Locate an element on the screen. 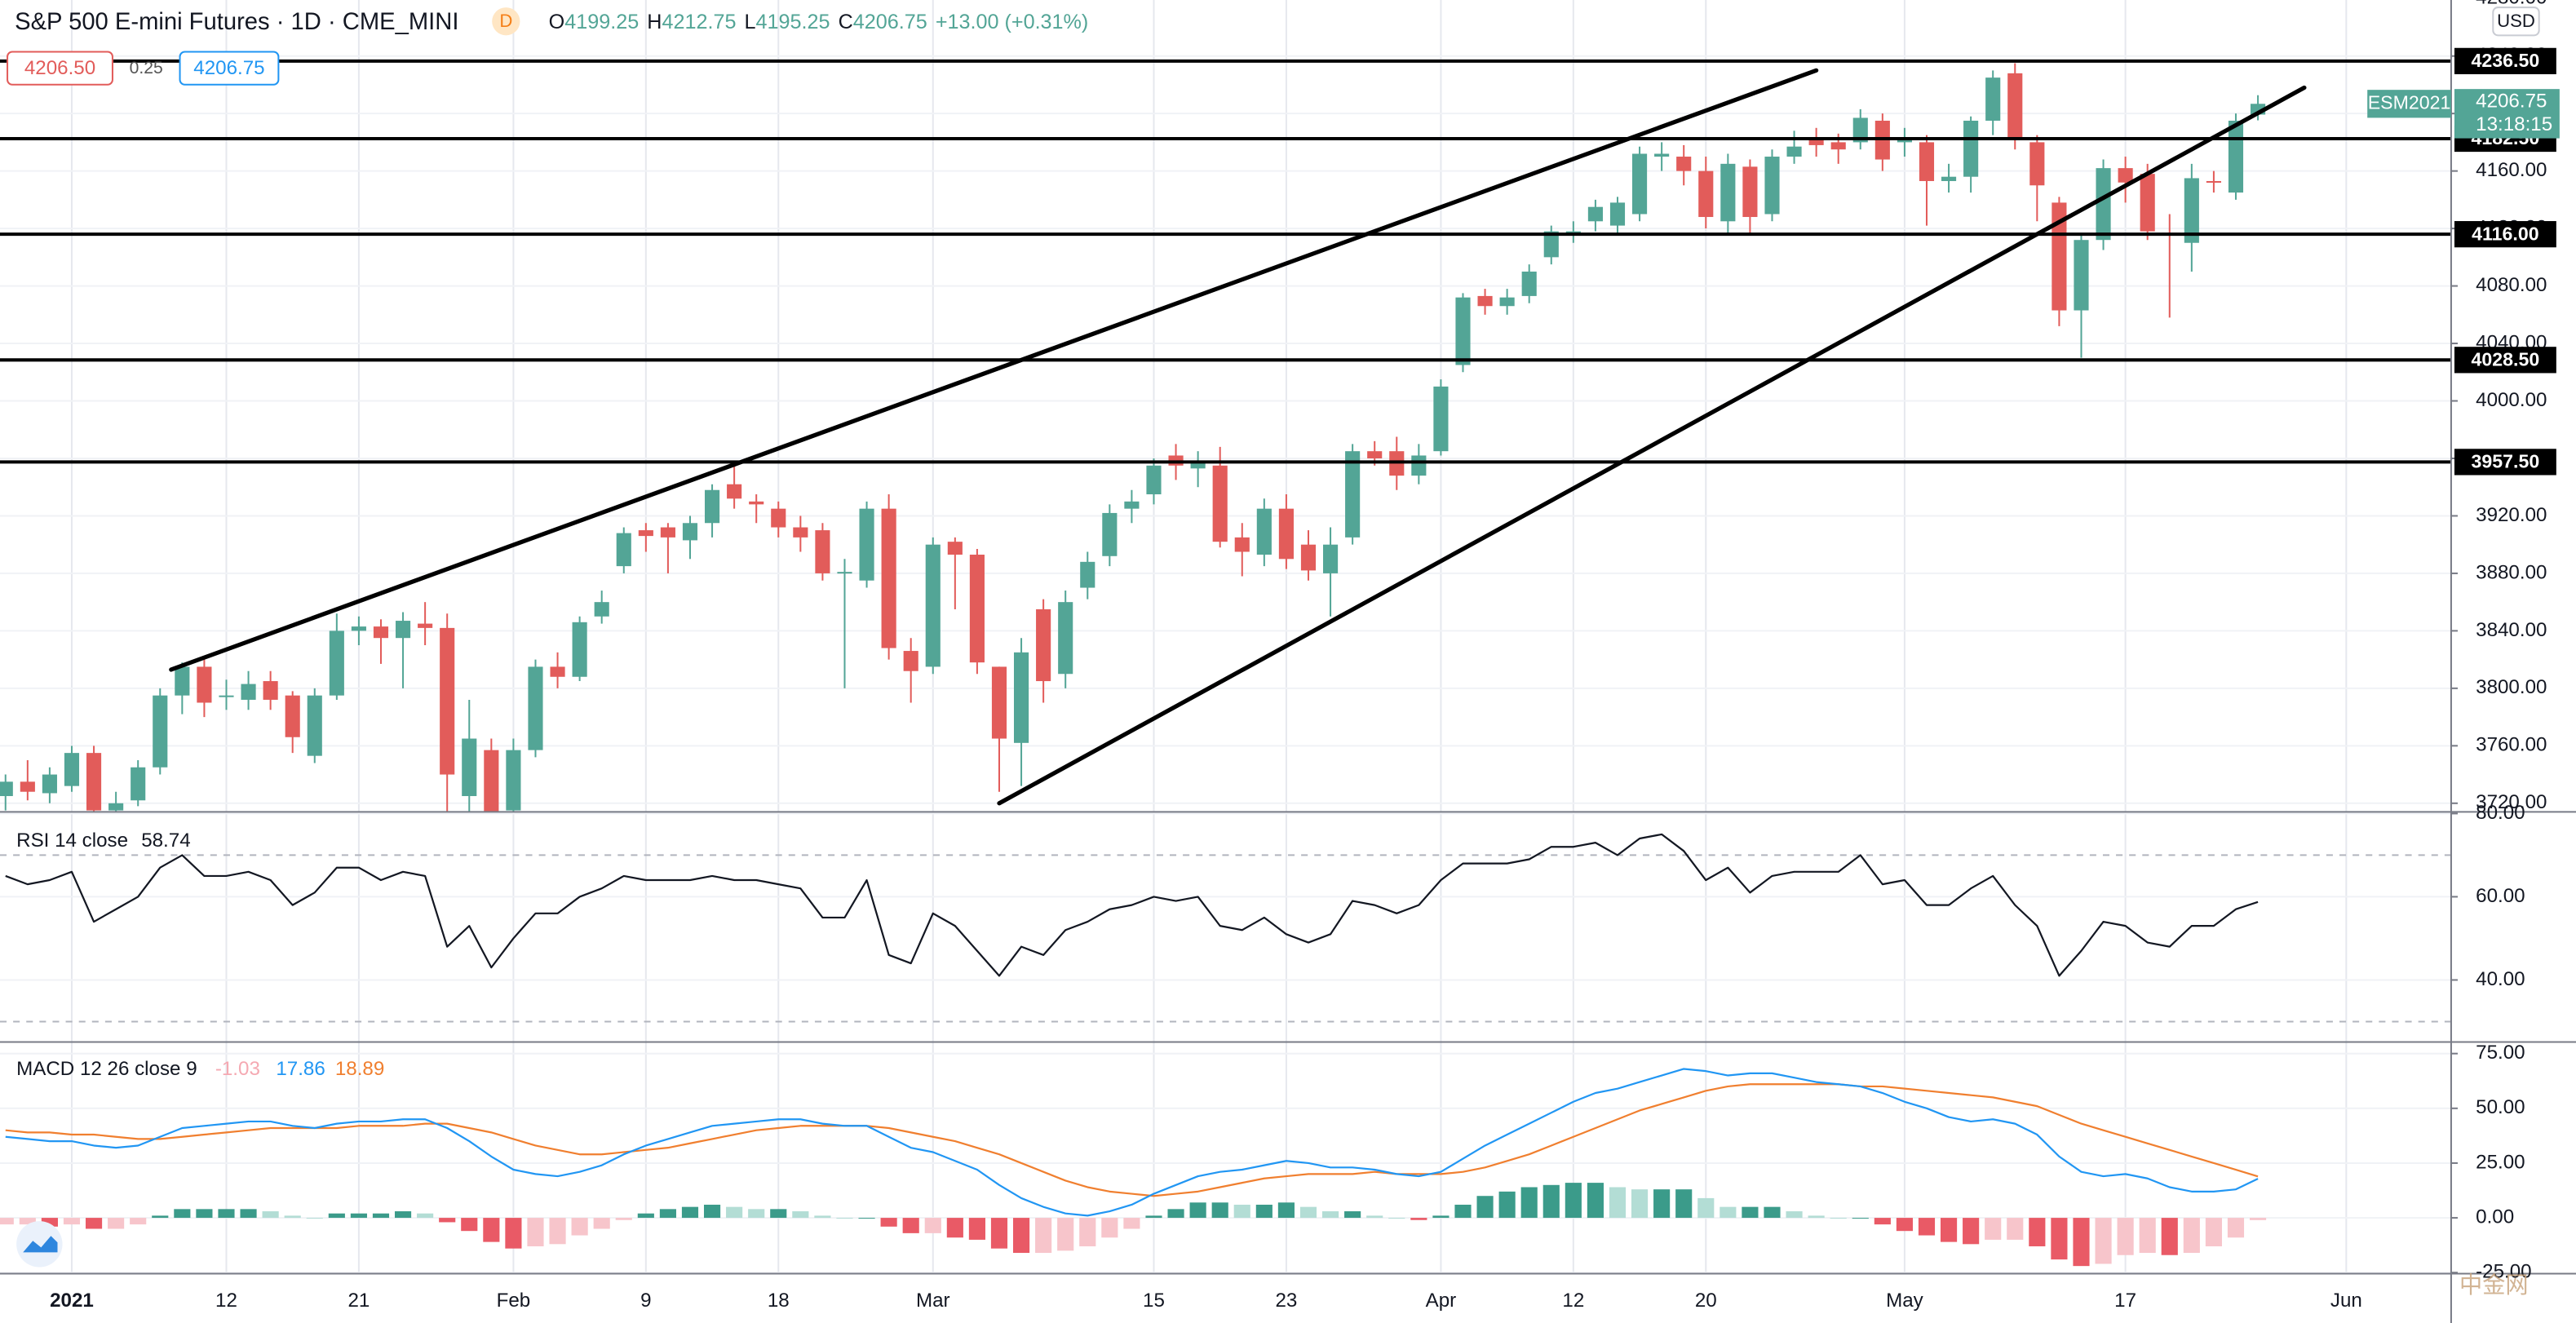 Image resolution: width=2576 pixels, height=1323 pixels. x-tick-label: Apr is located at coordinates (1441, 1301).